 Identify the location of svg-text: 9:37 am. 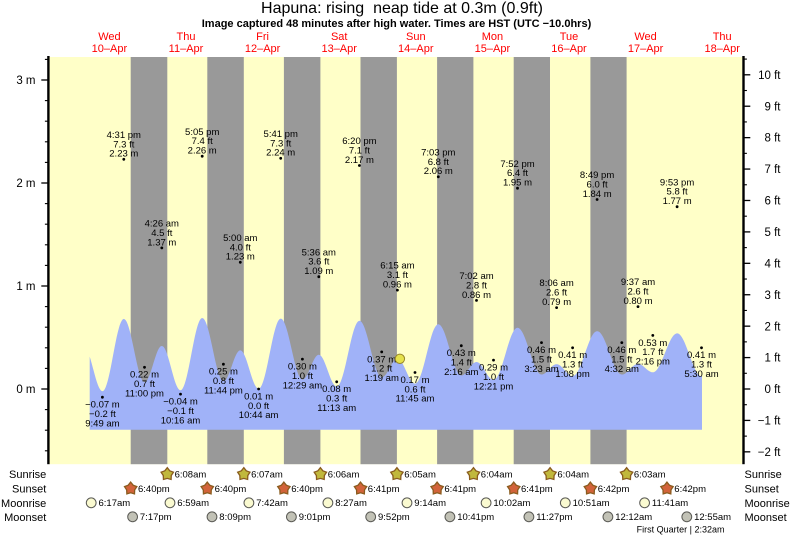
(638, 282).